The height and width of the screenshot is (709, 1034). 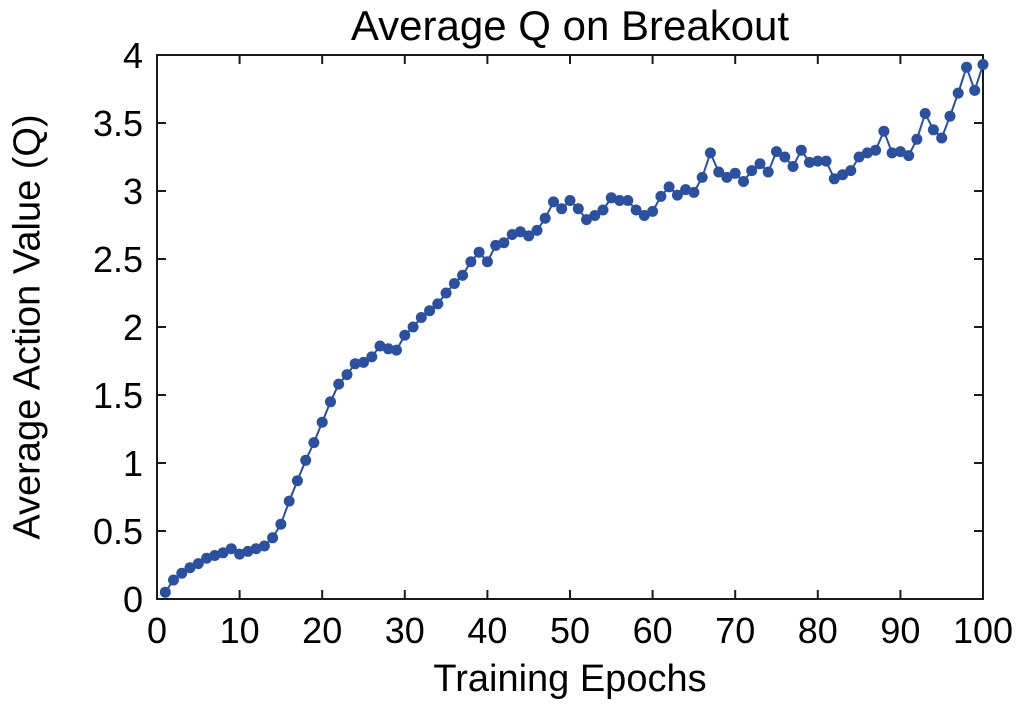 I want to click on y-tick-label: 1.5, so click(x=118, y=395).